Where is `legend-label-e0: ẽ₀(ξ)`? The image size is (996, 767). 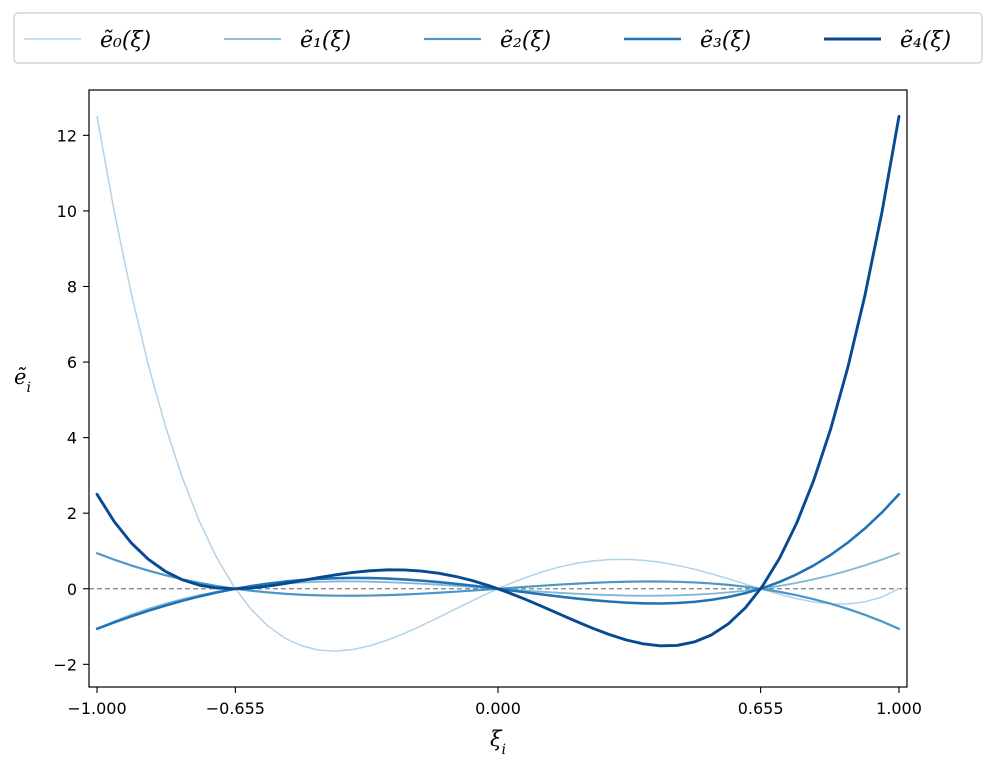 legend-label-e0: ẽ₀(ξ) is located at coordinates (125, 40).